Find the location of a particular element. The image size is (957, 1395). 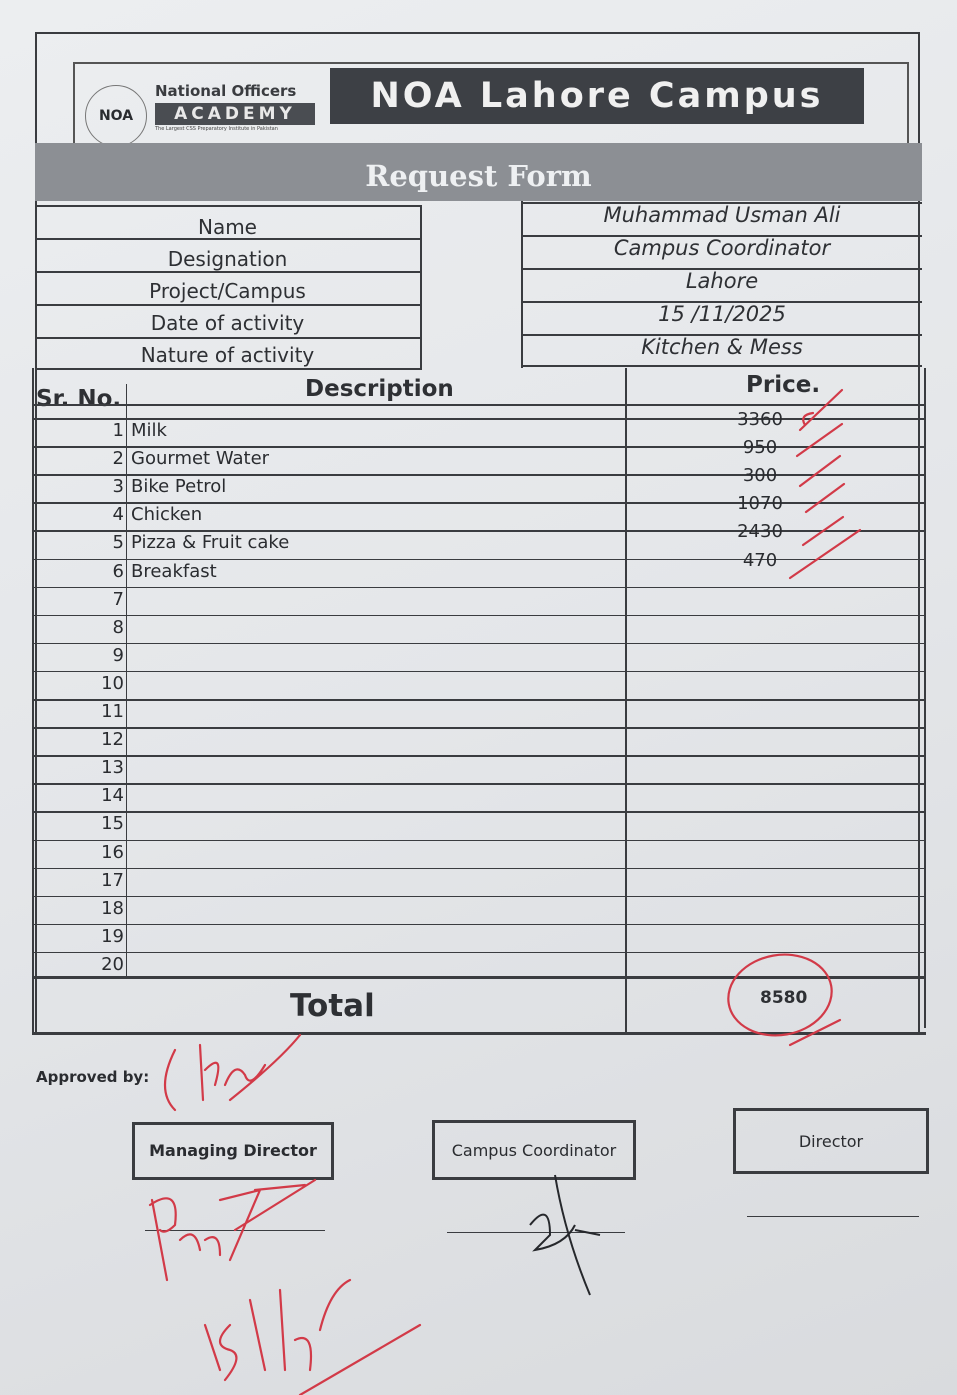

row-description: Milk is located at coordinates (149, 430).